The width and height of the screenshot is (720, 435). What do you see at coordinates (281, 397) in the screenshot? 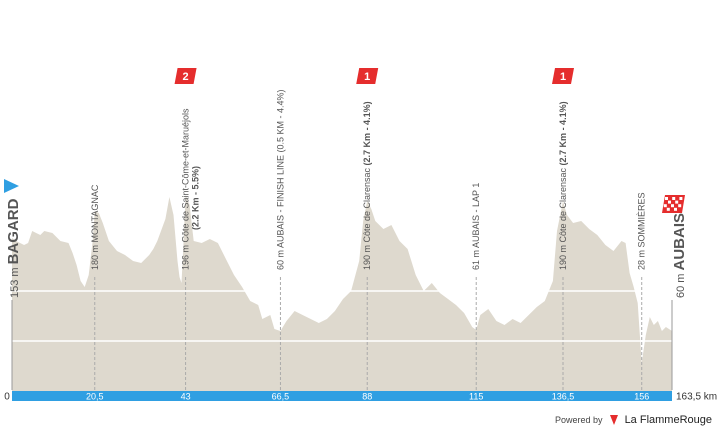
I see `x-tick-label: 66,5` at bounding box center [281, 397].